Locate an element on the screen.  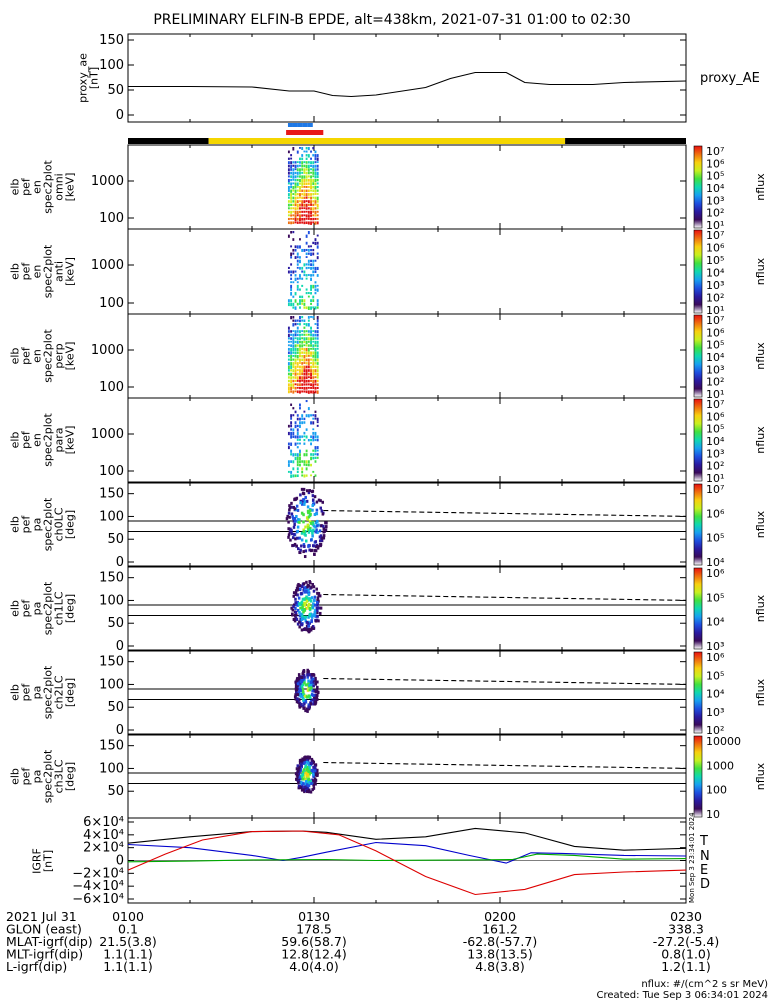
pa-ch3-ytick-label: 50 is located at coordinates (115, 791).